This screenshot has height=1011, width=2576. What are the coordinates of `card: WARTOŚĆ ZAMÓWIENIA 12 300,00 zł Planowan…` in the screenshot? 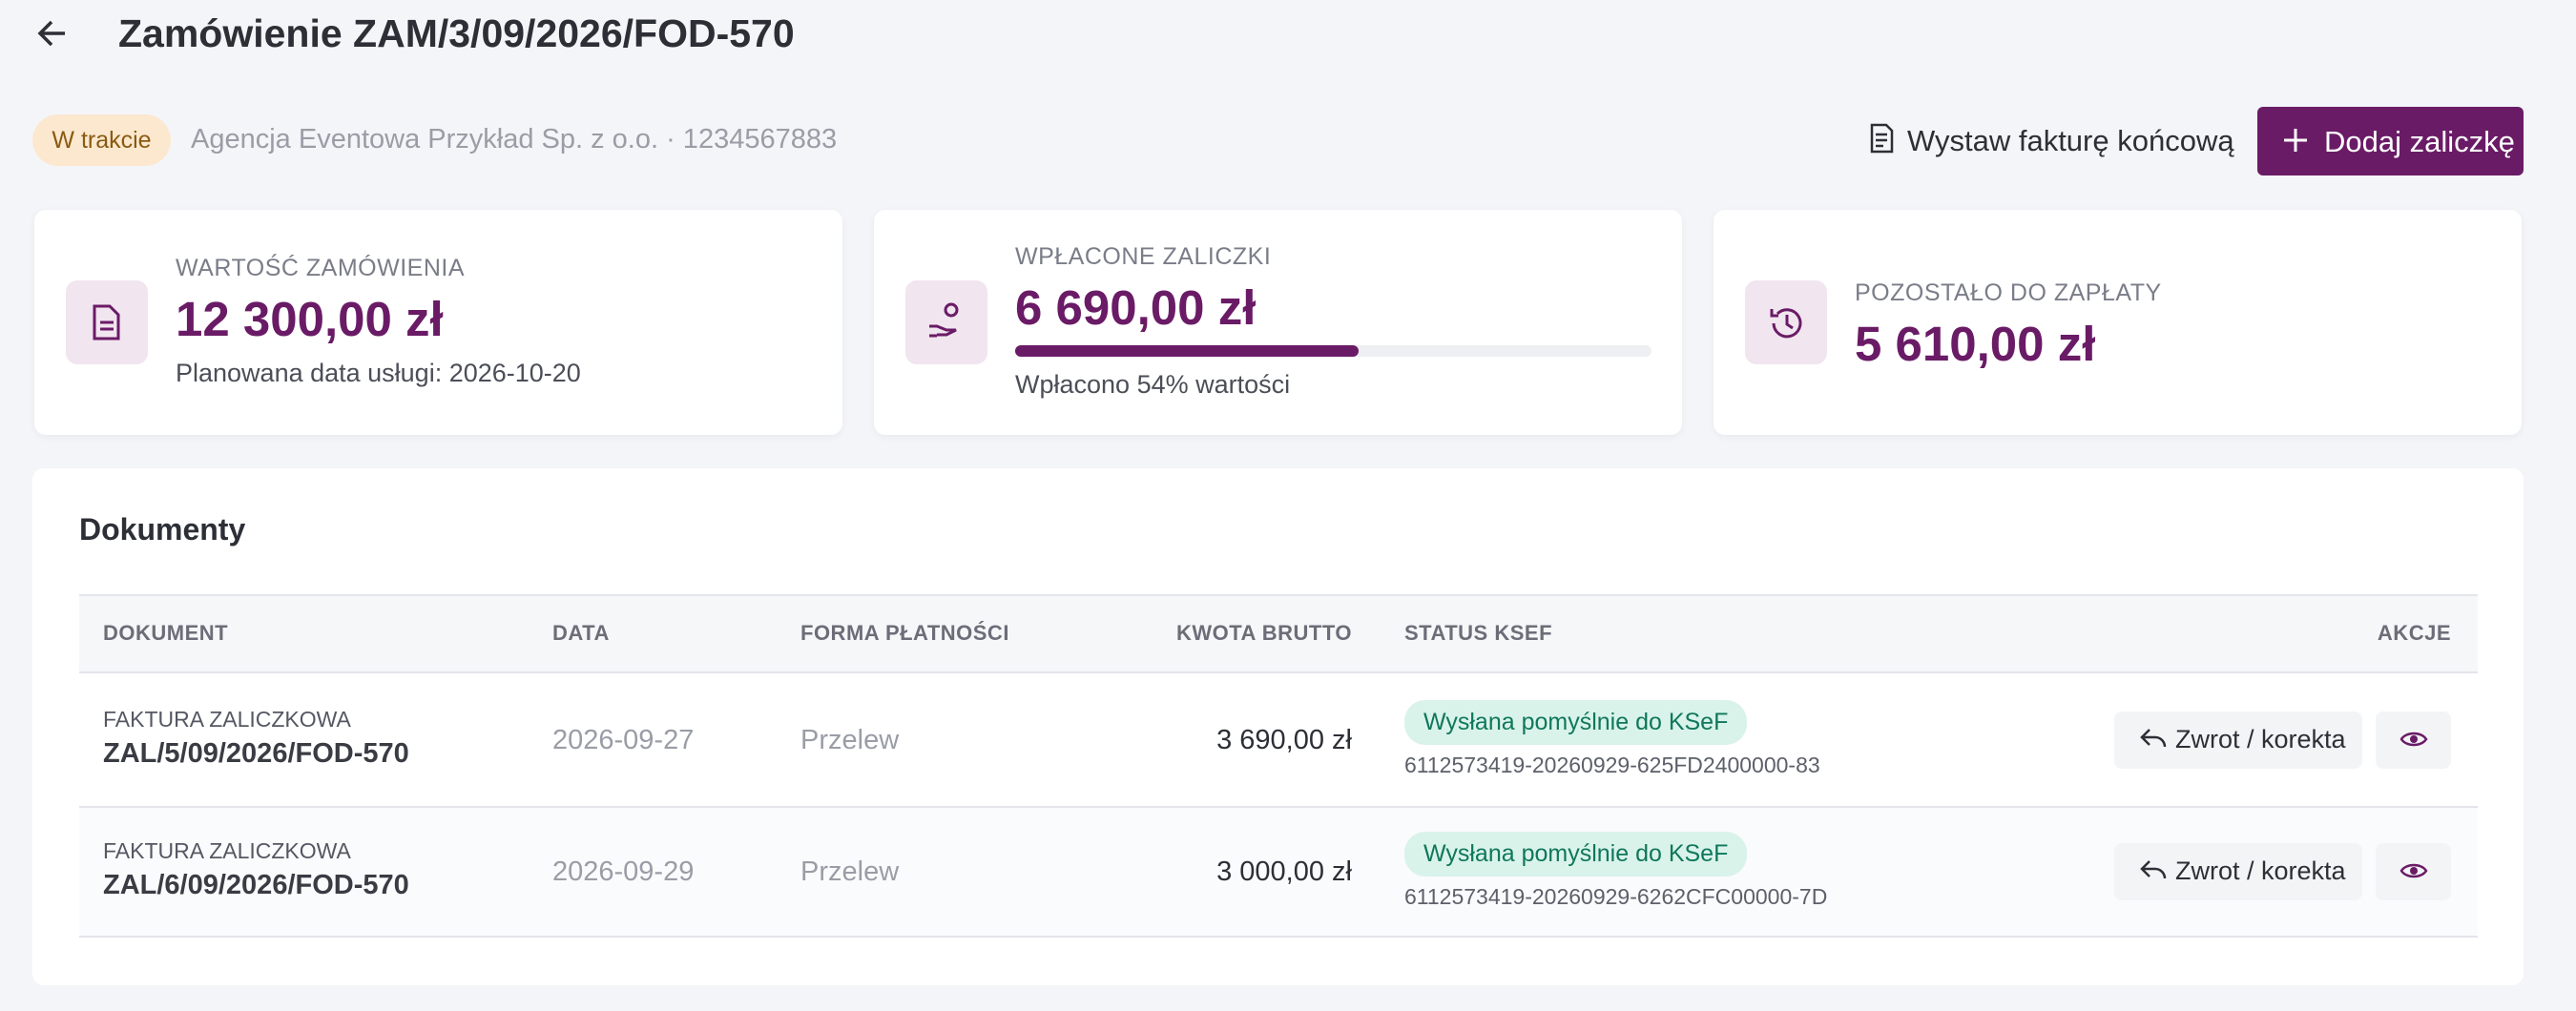 It's located at (438, 322).